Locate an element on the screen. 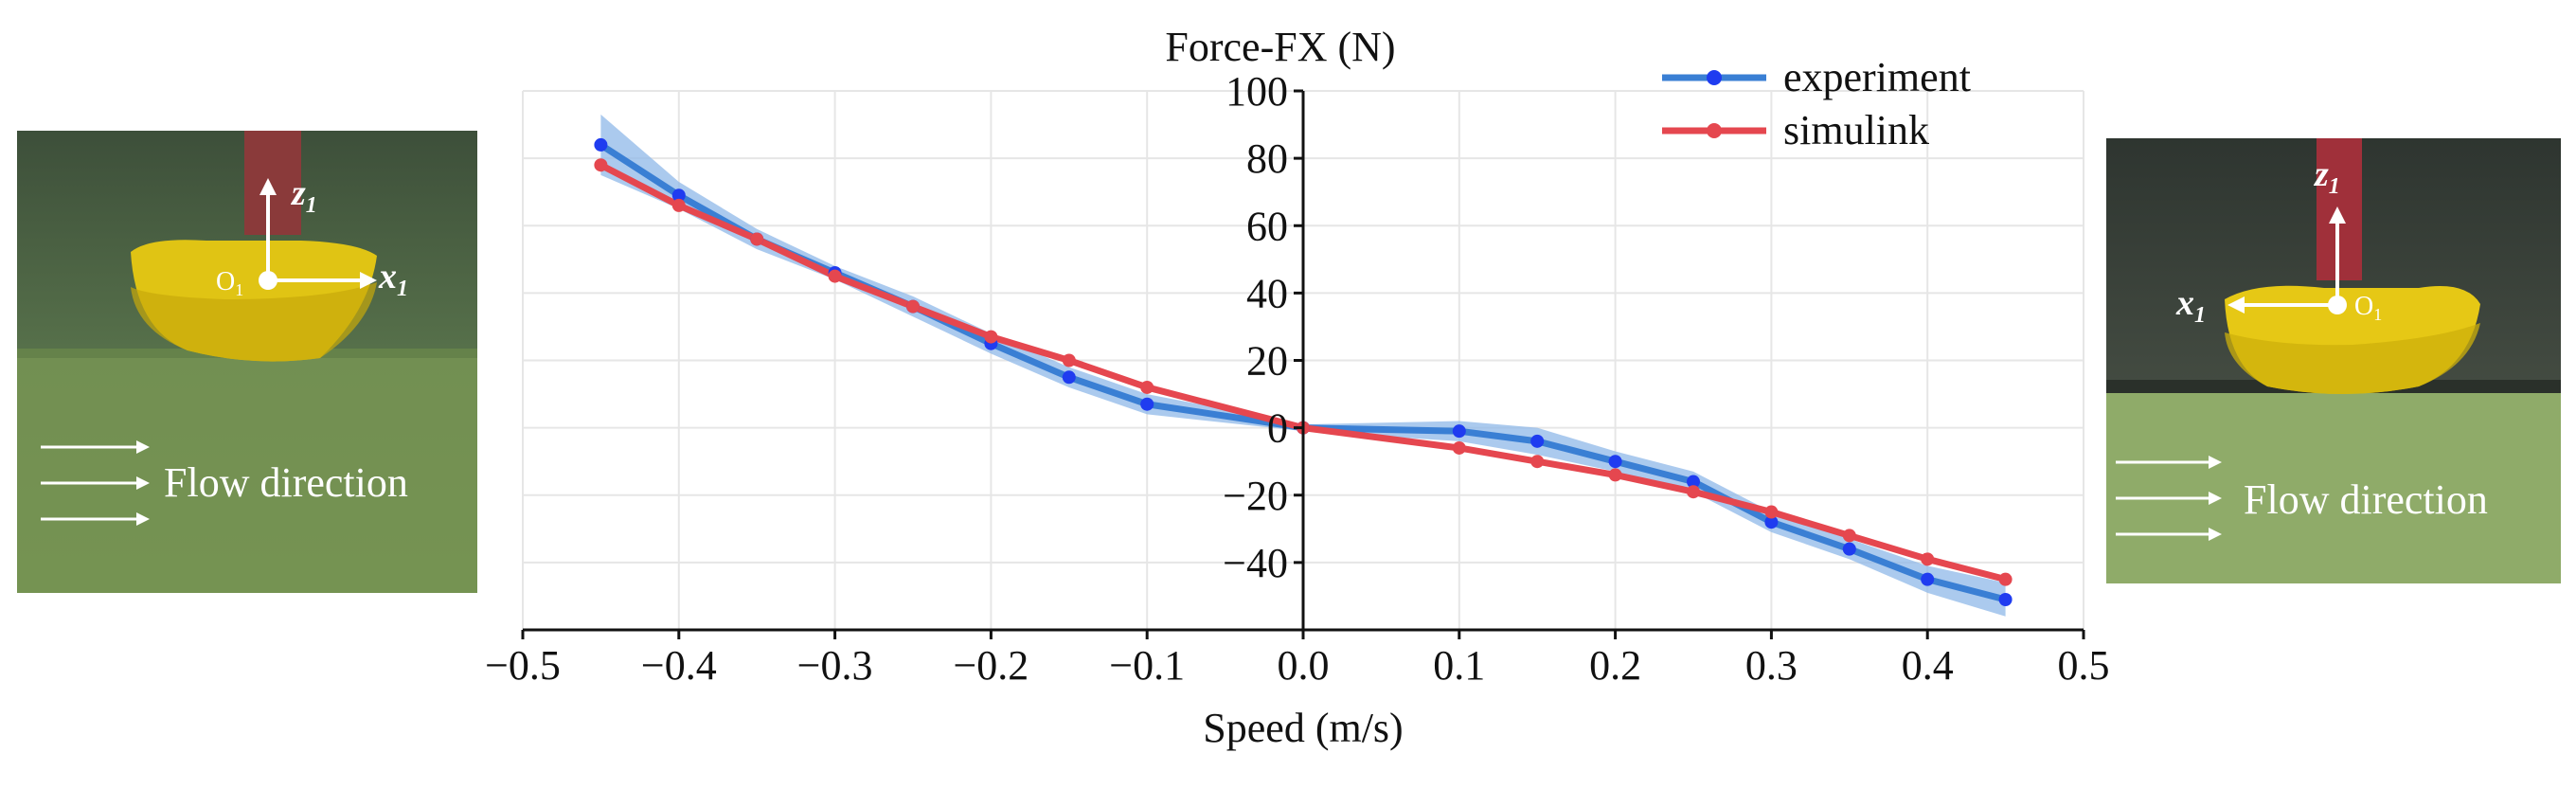 The height and width of the screenshot is (789, 2576). legend-label-simulink: simulink is located at coordinates (1856, 130).